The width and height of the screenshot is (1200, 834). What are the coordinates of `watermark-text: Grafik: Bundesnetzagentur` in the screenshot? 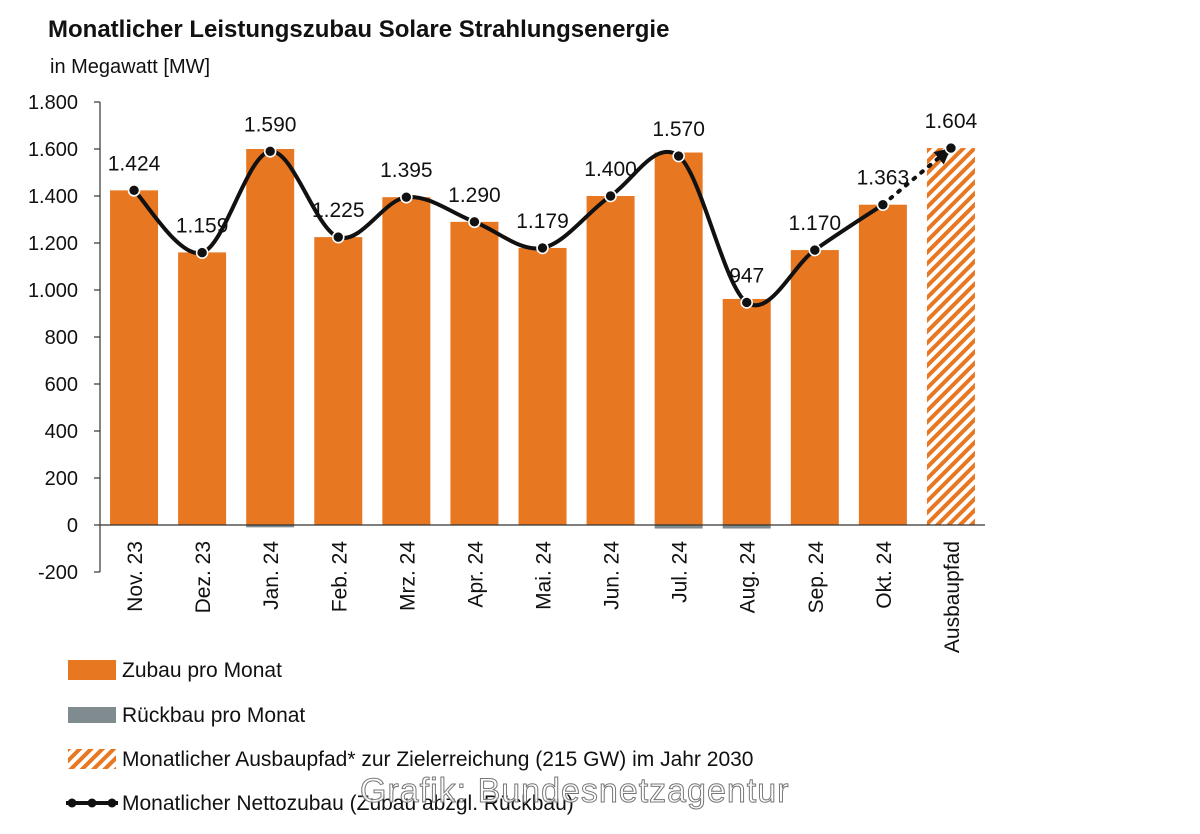 It's located at (574, 791).